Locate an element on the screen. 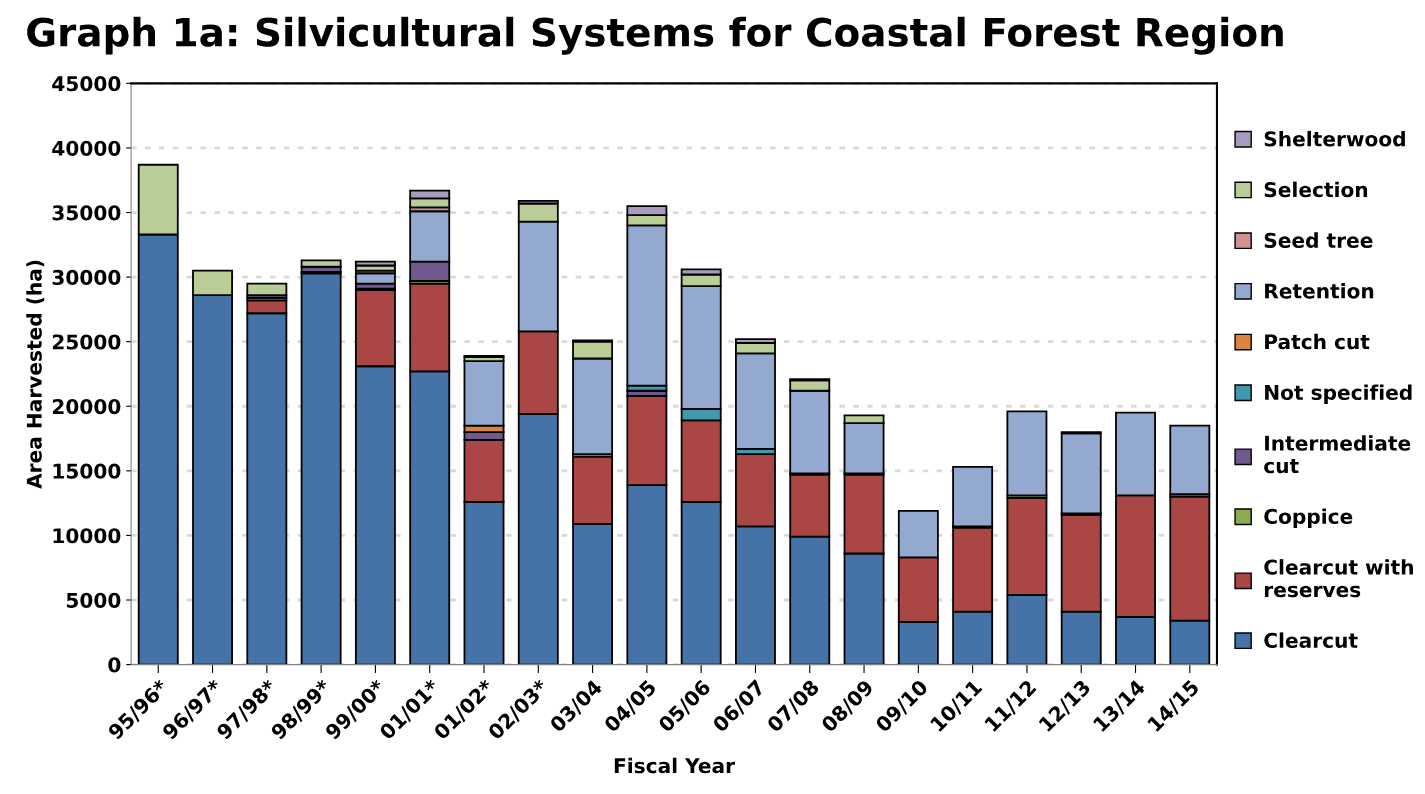 Image resolution: width=1425 pixels, height=794 pixels. legend-label: Shelterwood is located at coordinates (1334, 138).